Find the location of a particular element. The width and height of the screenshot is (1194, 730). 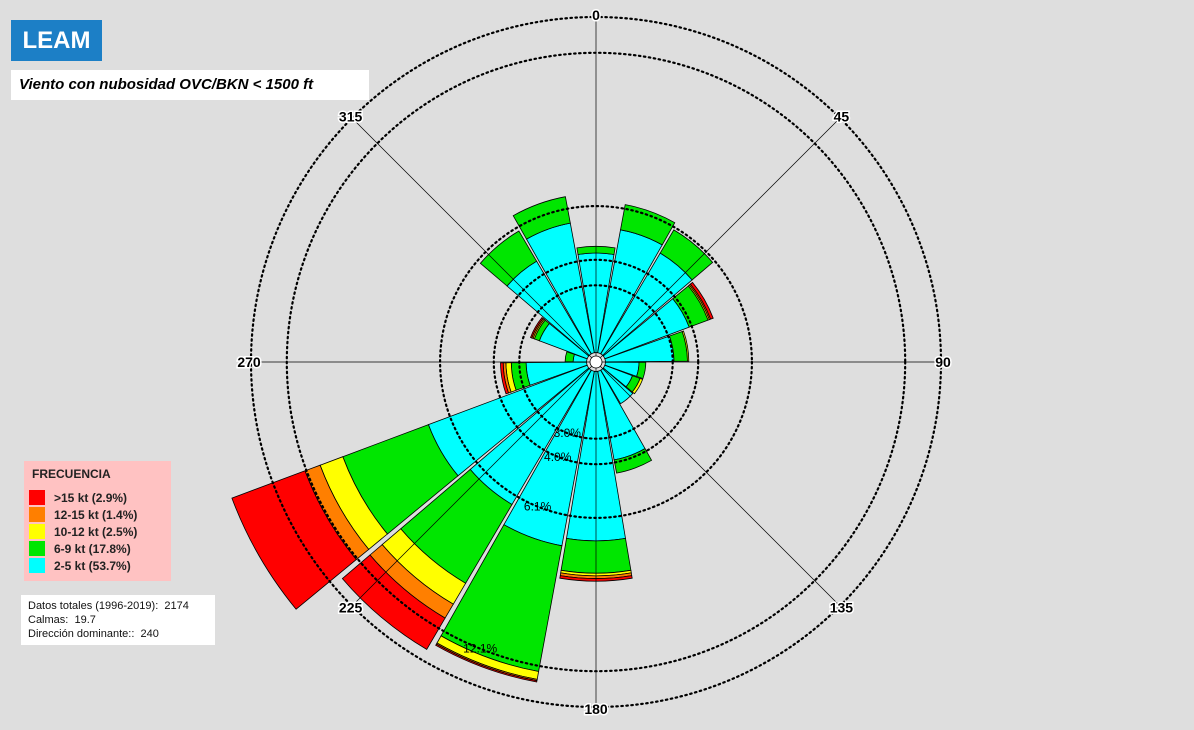

chart-subtitle: Viento con nubosidad OVC/BKN < 1500 ft is located at coordinates (190, 85).